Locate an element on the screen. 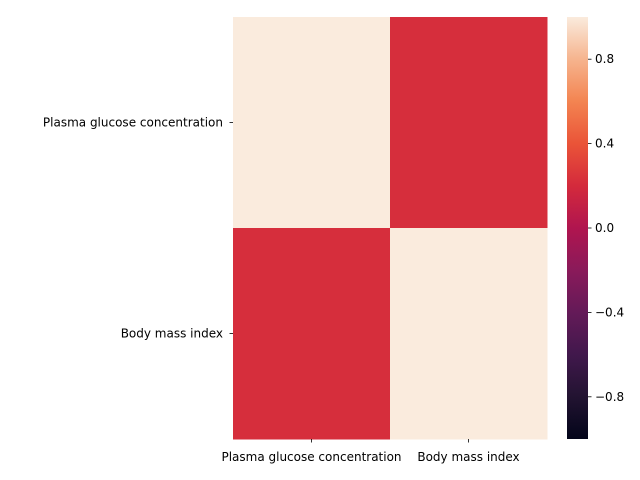  colorbar-tick-label: −0.4 is located at coordinates (609, 312).